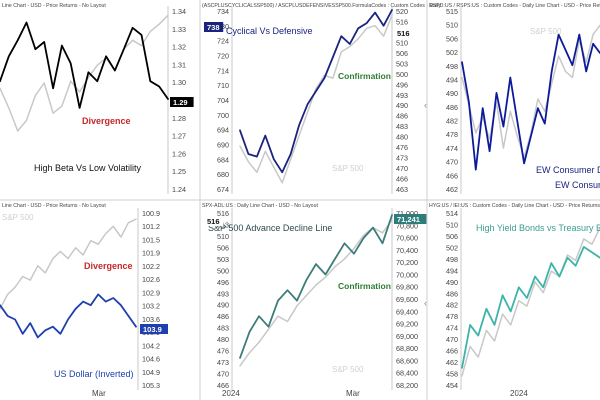 The image size is (600, 400). What do you see at coordinates (223, 11) in the screenshot?
I see `y-tick-label: 734` at bounding box center [223, 11].